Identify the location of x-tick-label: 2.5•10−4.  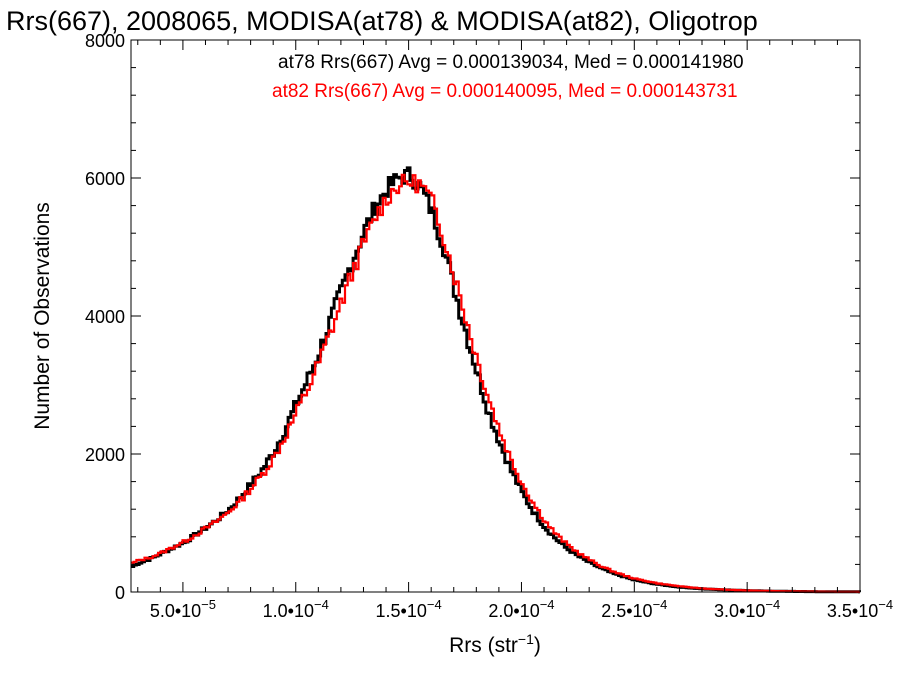
(634, 609).